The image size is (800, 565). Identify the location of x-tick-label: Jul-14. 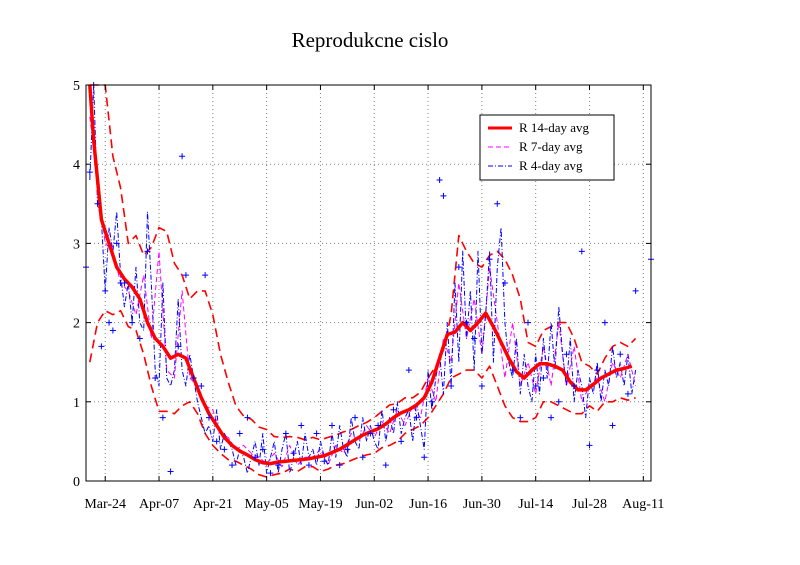
(535, 504).